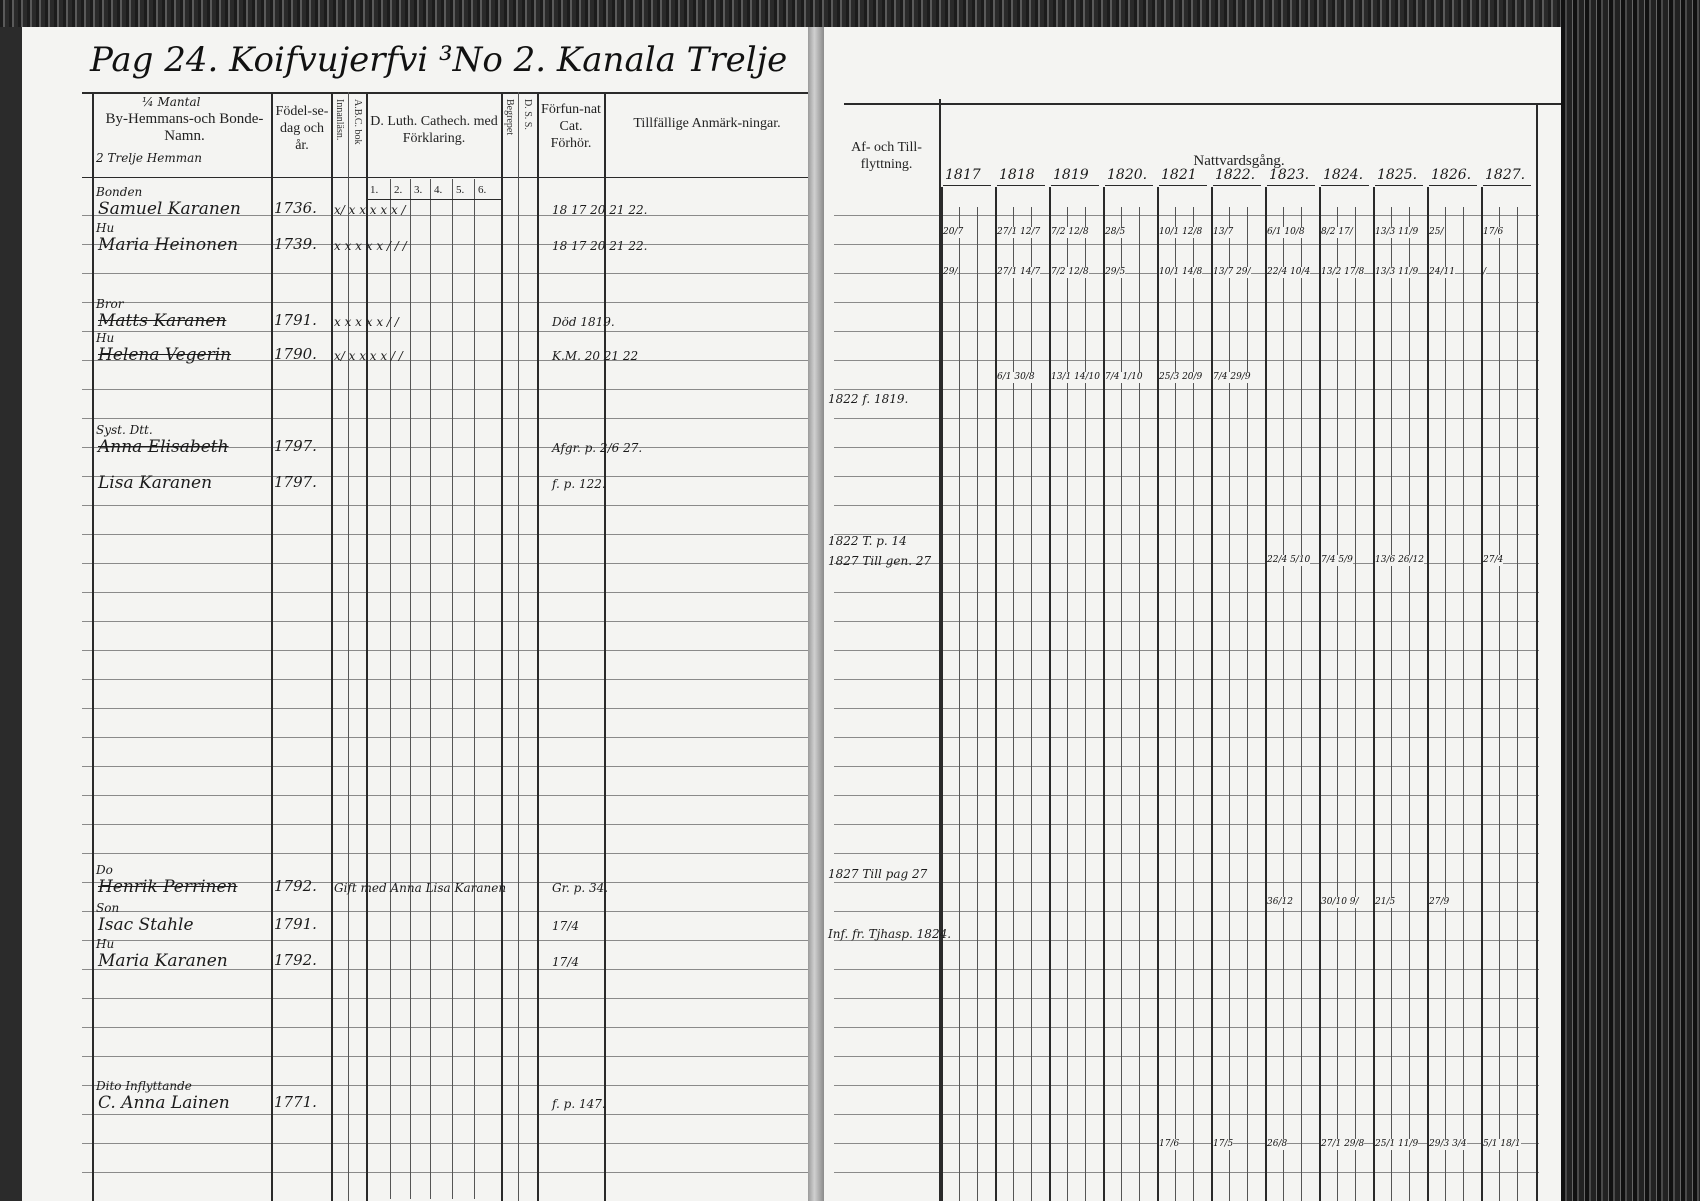  What do you see at coordinates (302, 128) in the screenshot?
I see `header-birth: Födel-se-dag och år.` at bounding box center [302, 128].